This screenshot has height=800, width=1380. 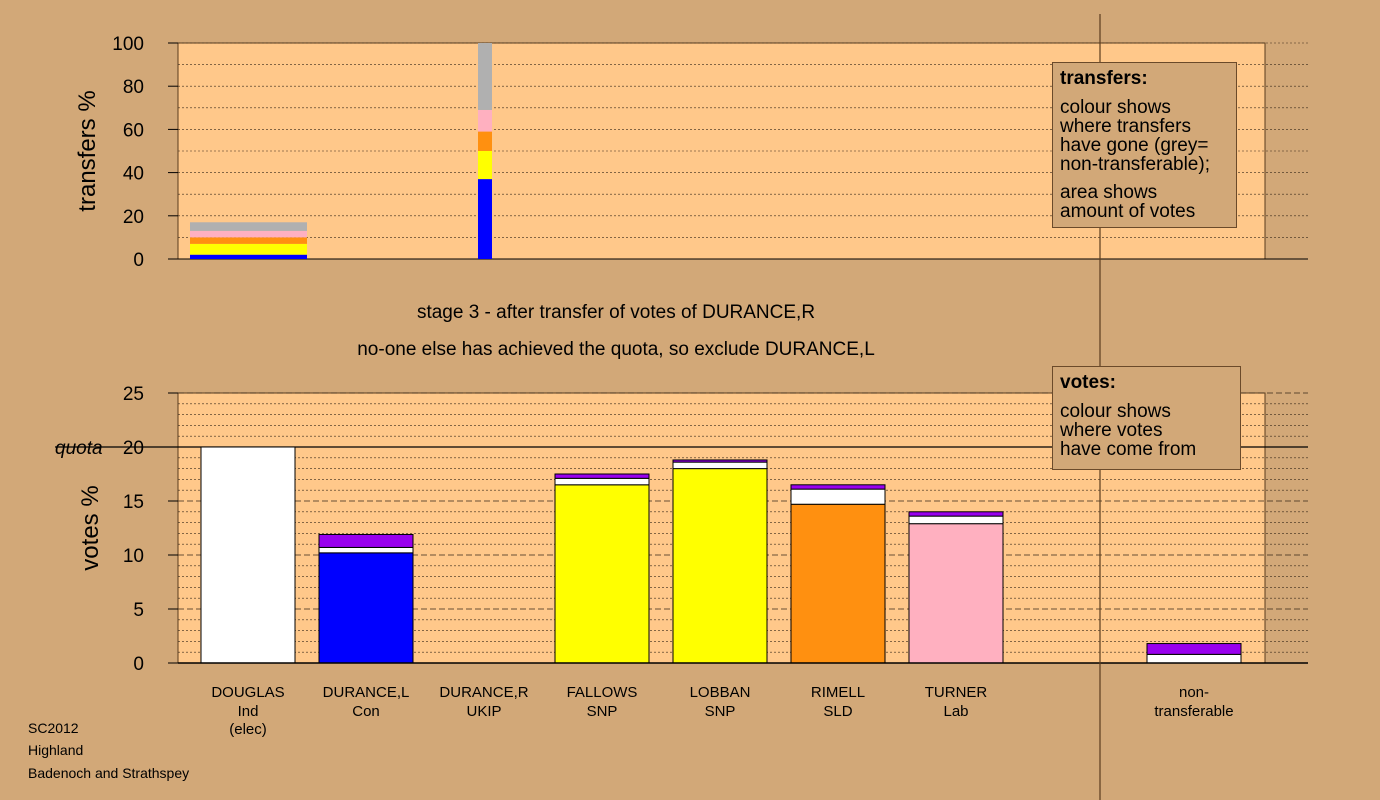 I want to click on votes-tick-label: 20, so click(x=133, y=448).